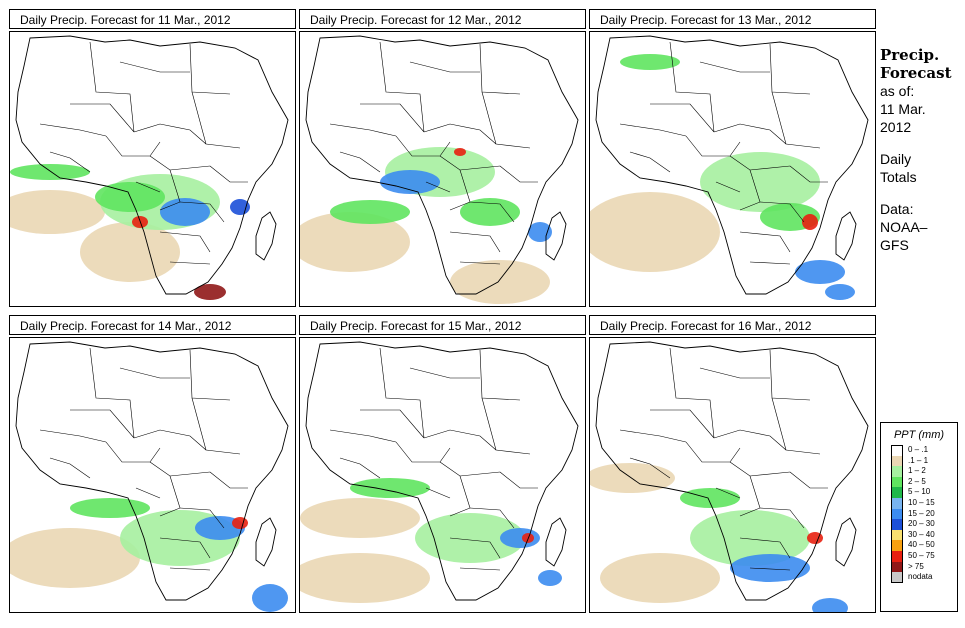 The image size is (965, 628). I want to click on legend-item: 1 – 2, so click(924, 471).